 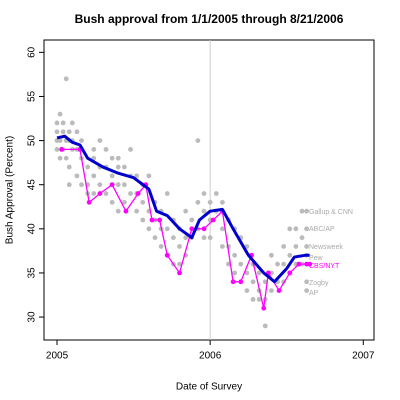 What do you see at coordinates (32, 52) in the screenshot?
I see `y-tick-label: 60` at bounding box center [32, 52].